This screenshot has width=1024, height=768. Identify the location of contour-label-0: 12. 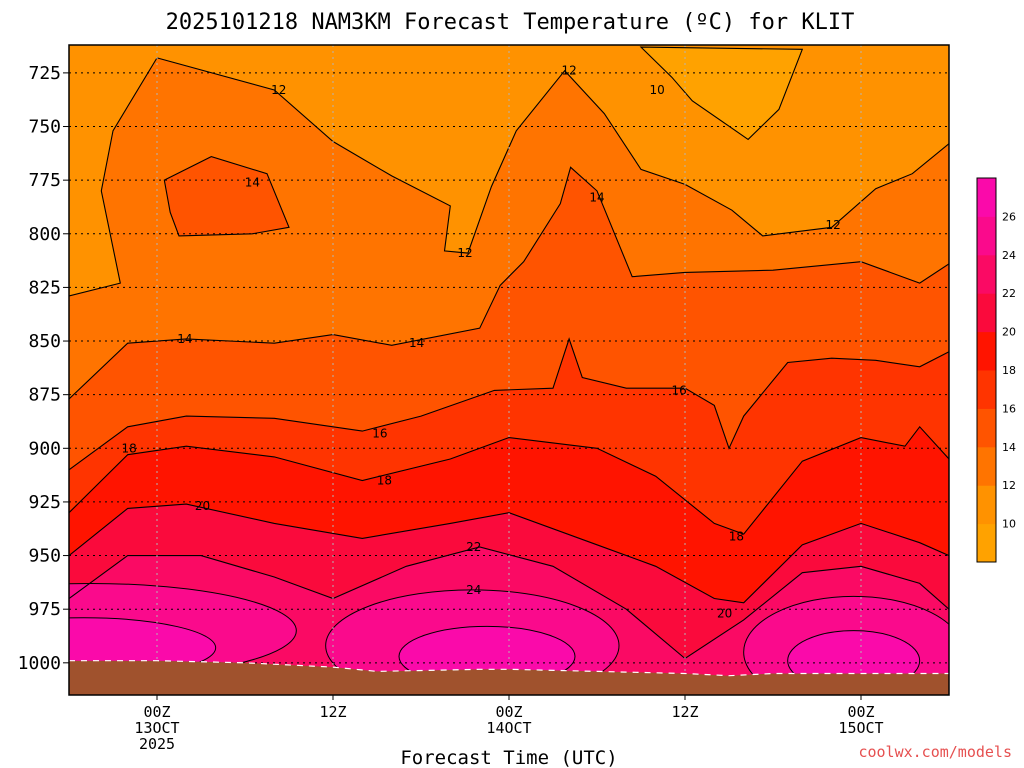
(278, 90).